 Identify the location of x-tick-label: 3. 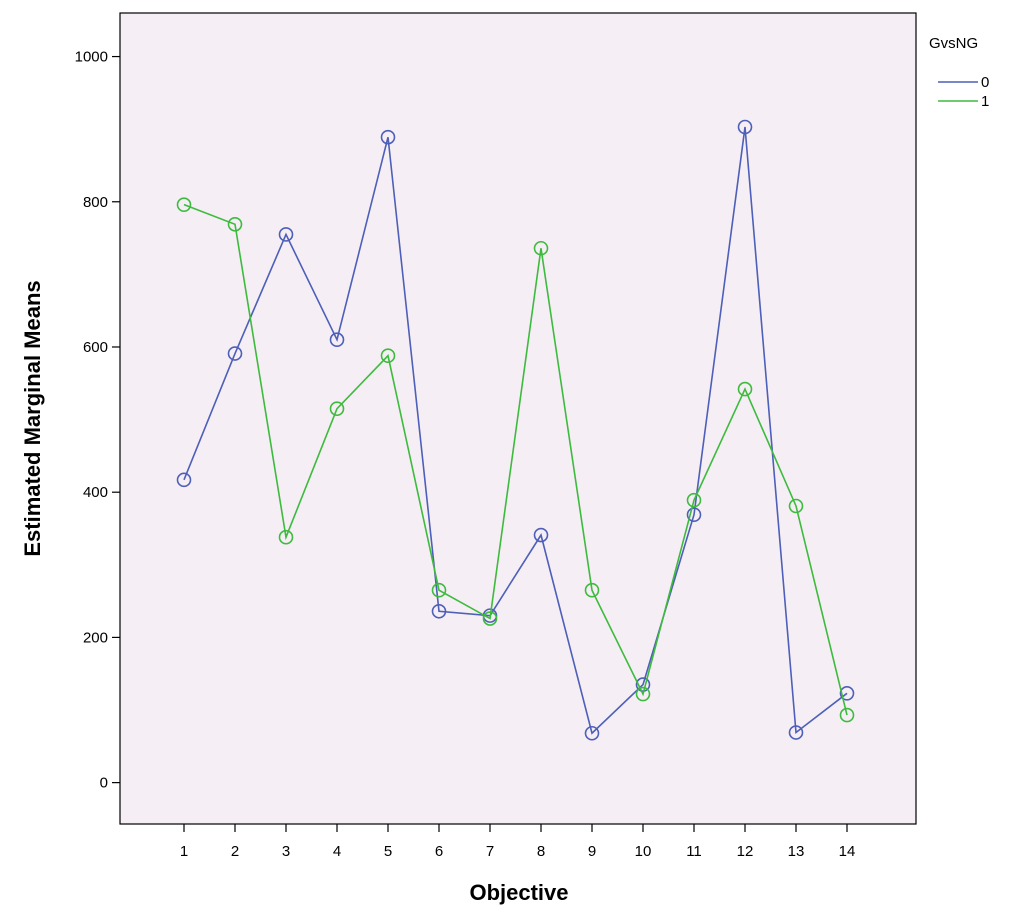
(286, 851).